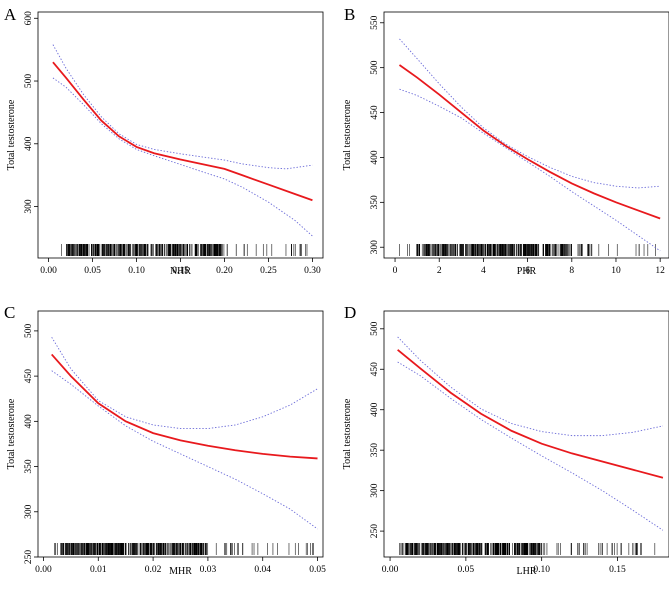  What do you see at coordinates (9, 312) in the screenshot?
I see `panel-letter: C` at bounding box center [9, 312].